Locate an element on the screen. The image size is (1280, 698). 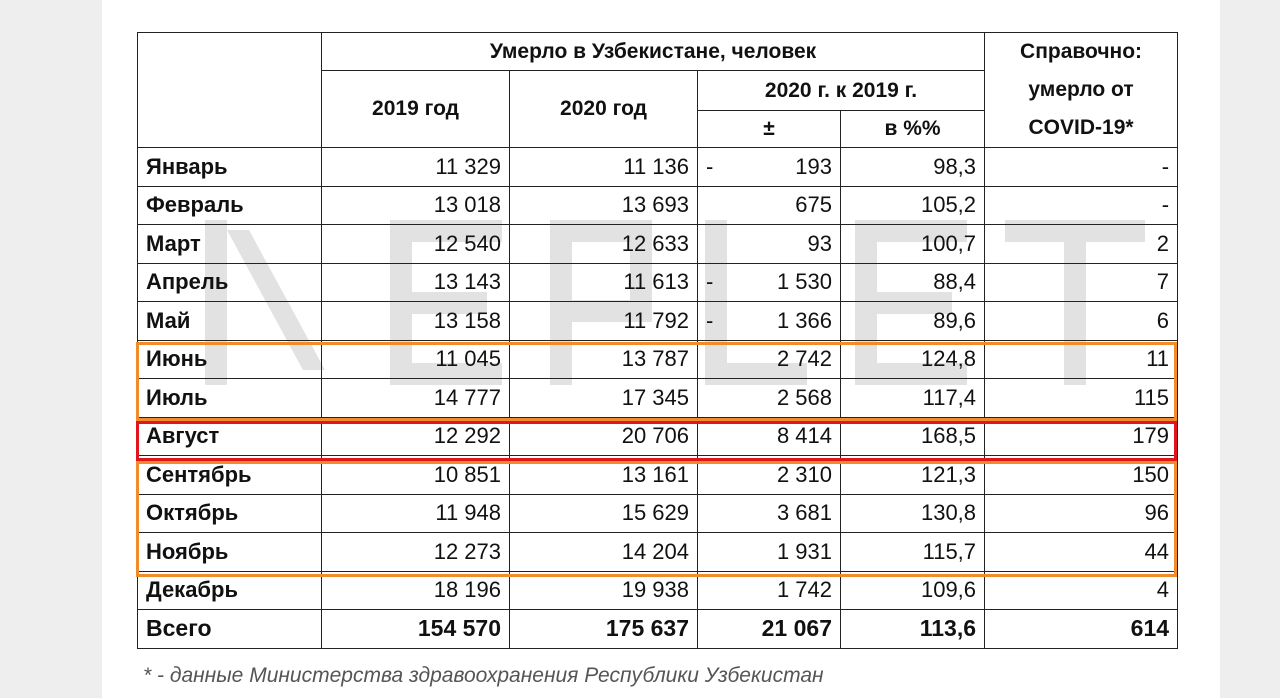
header-compare: 2020 г. к 2019 г. is located at coordinates (841, 90).